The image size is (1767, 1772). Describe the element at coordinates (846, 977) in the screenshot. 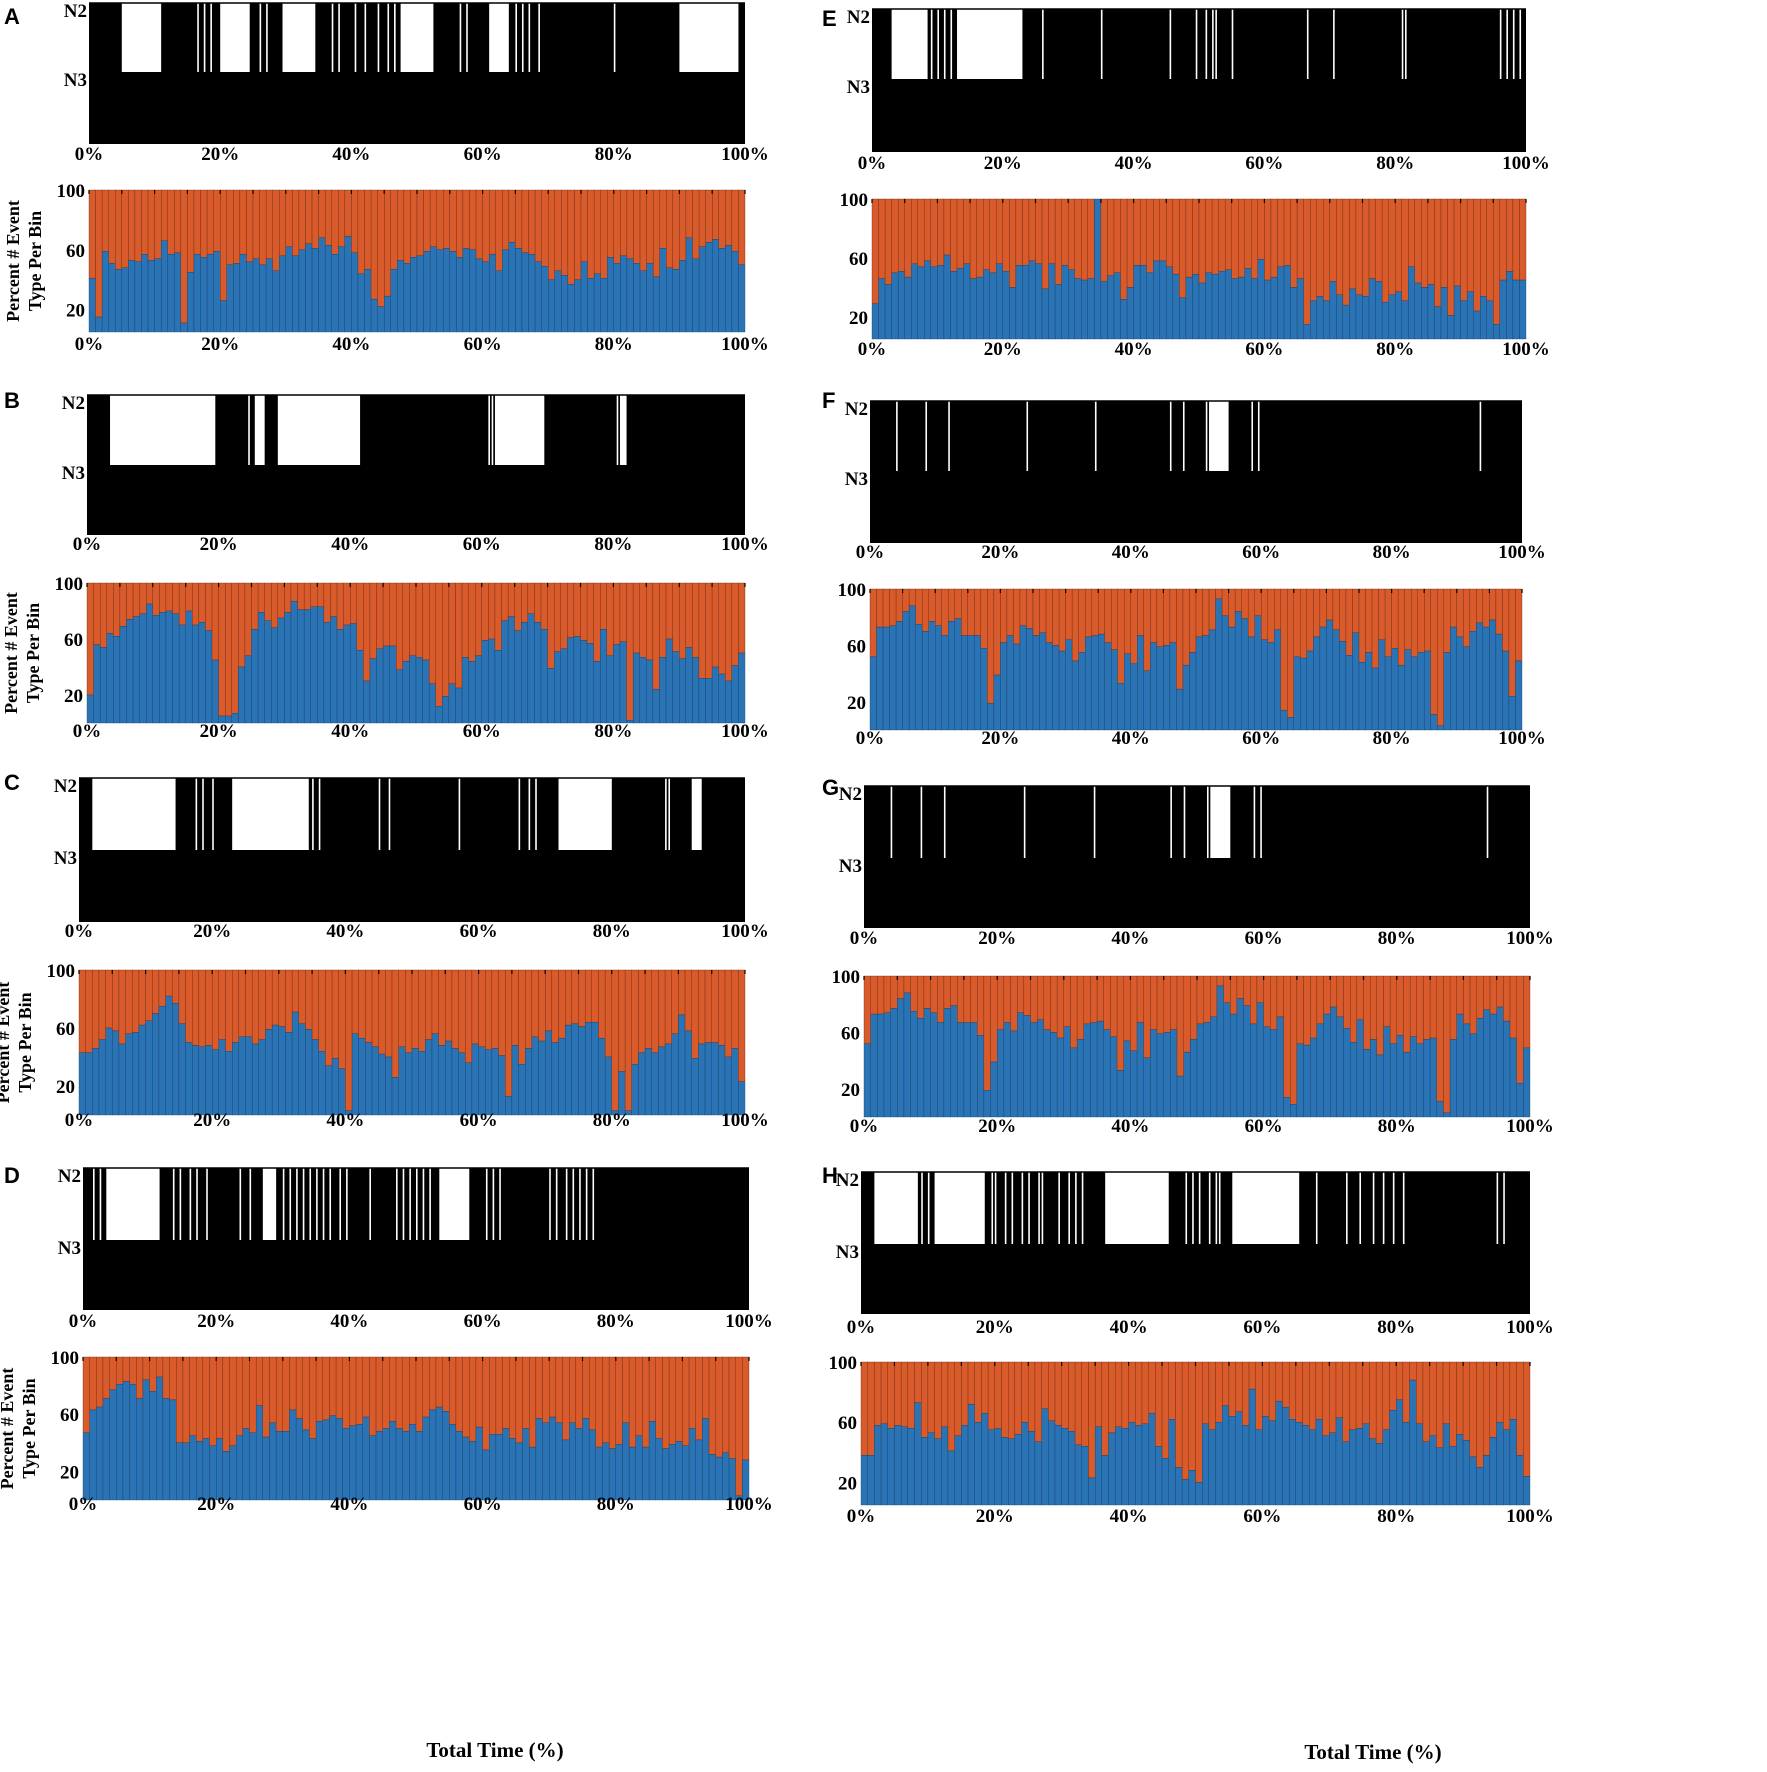

I see `ratio-y-tick-2: 100` at that location.